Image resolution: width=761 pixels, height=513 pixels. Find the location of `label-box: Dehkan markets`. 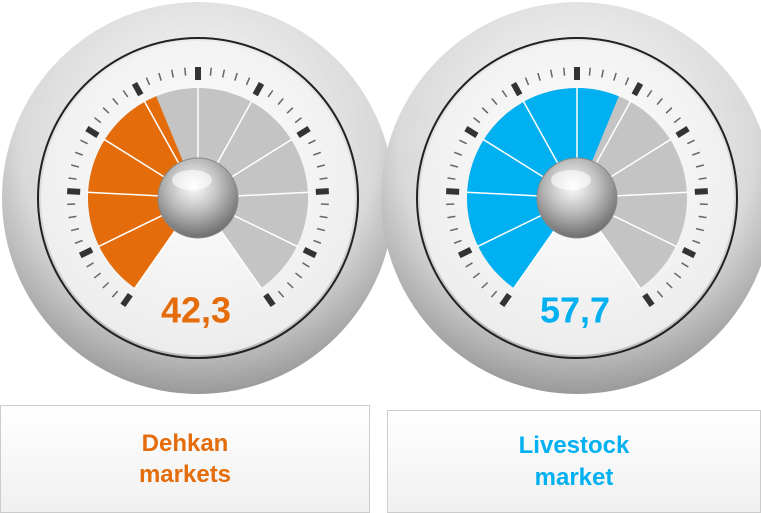

label-box: Dehkan markets is located at coordinates (185, 459).